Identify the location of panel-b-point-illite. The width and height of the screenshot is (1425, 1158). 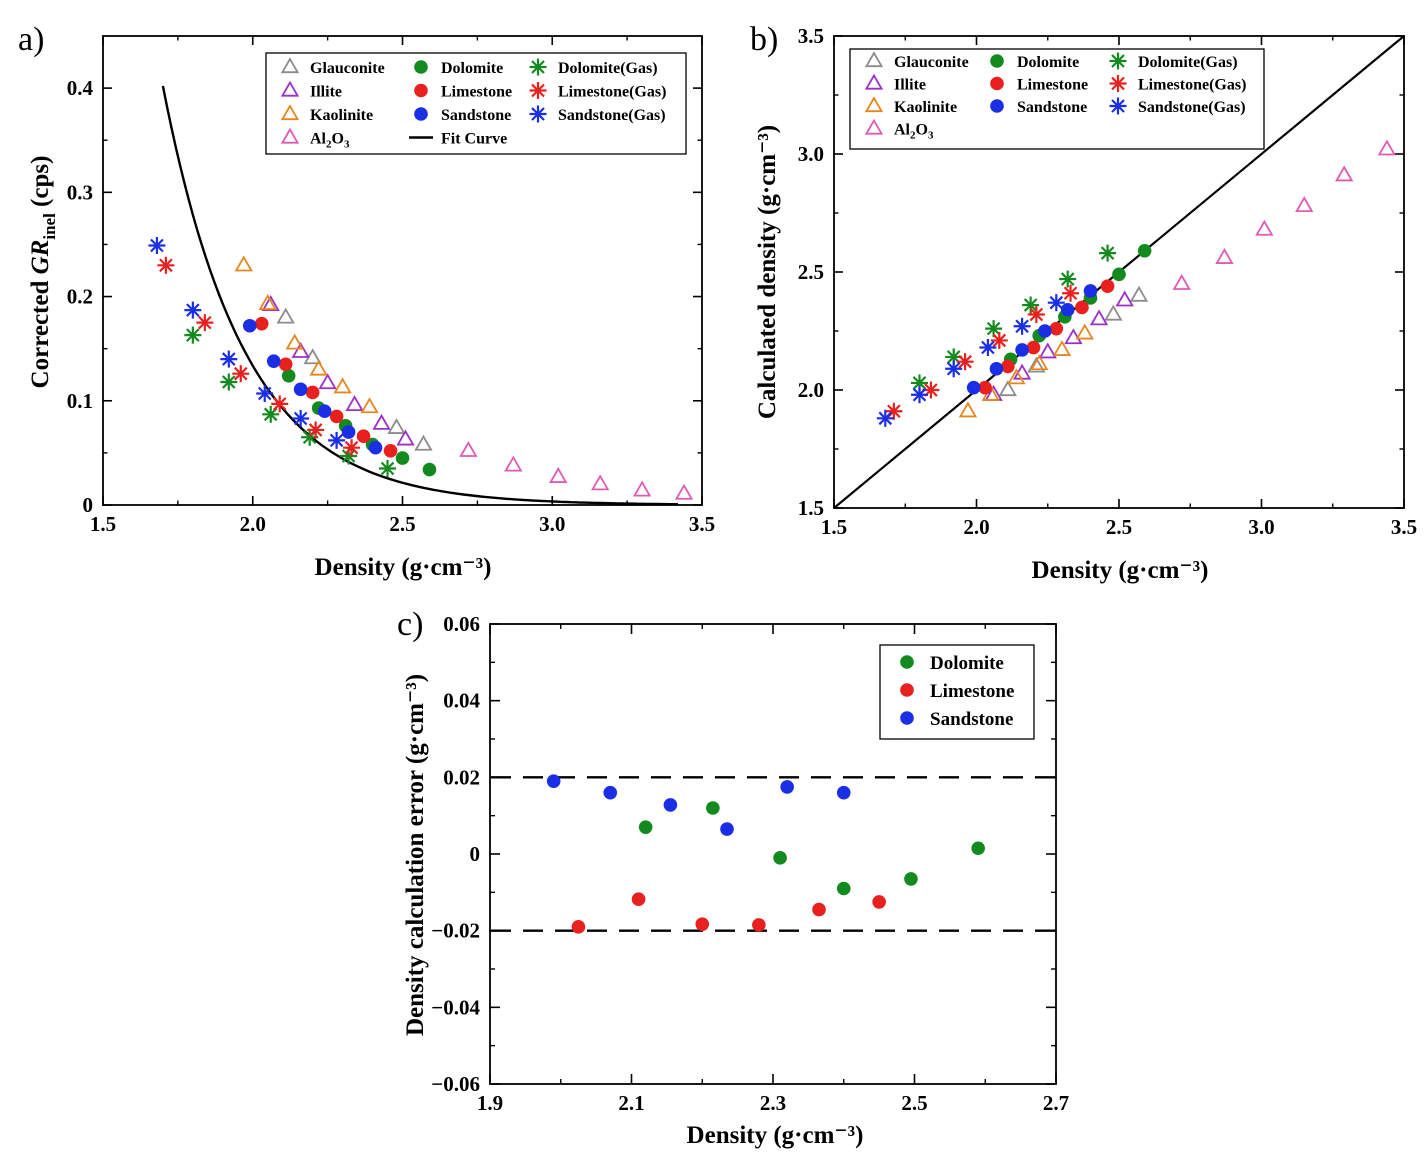
(1099, 317).